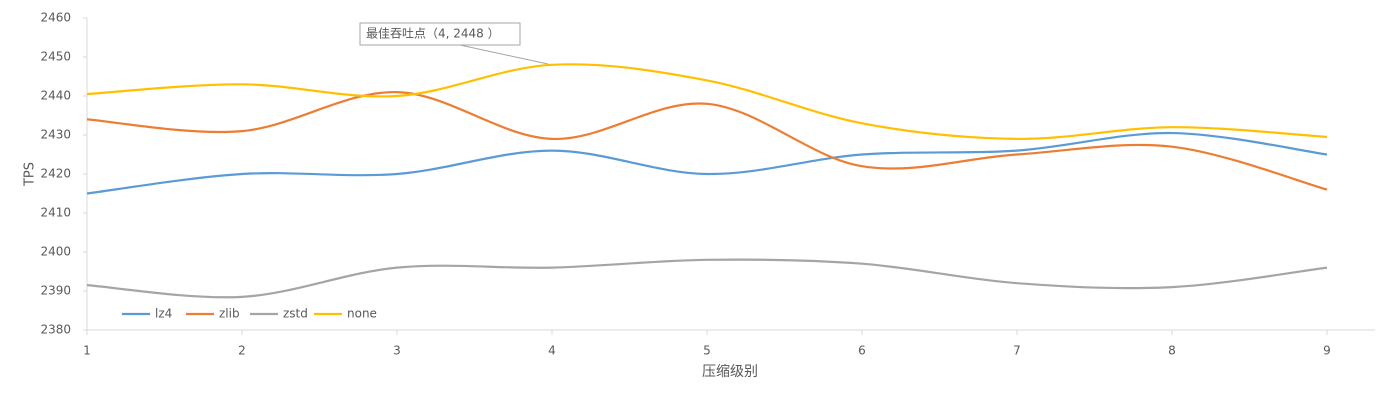 Image resolution: width=1400 pixels, height=401 pixels. Describe the element at coordinates (242, 351) in the screenshot. I see `x-tick-label: 2` at that location.